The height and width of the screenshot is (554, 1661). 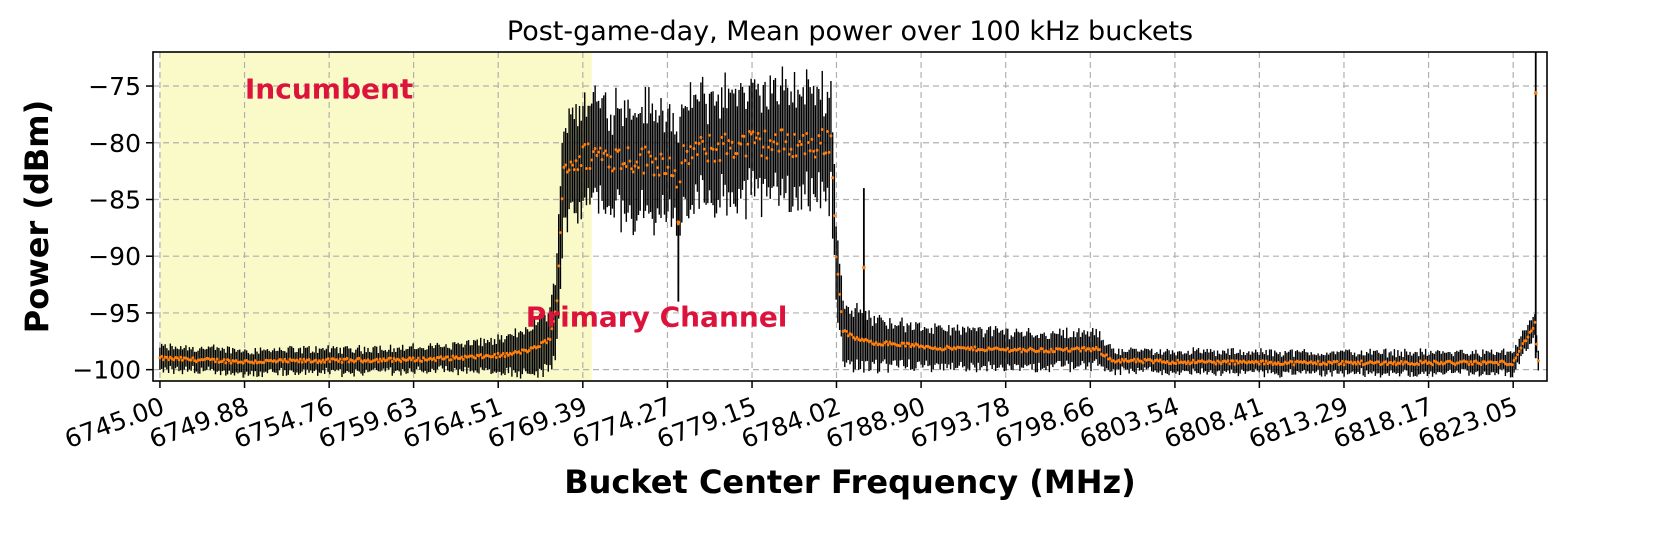 What do you see at coordinates (114, 313) in the screenshot?
I see `y-tick-label: −95` at bounding box center [114, 313].